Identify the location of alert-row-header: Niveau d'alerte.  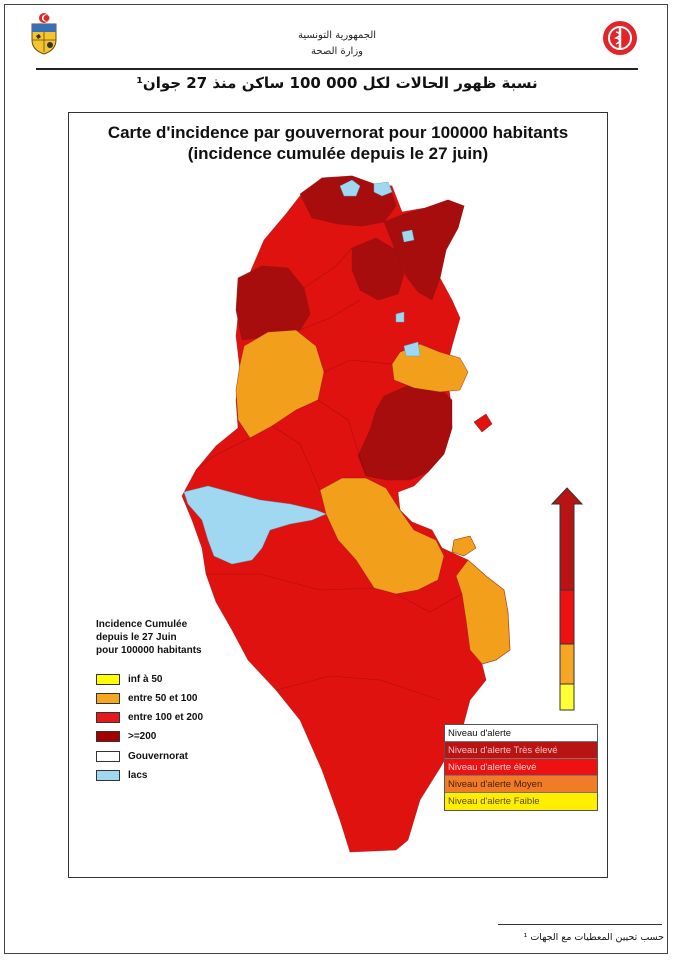
(521, 733).